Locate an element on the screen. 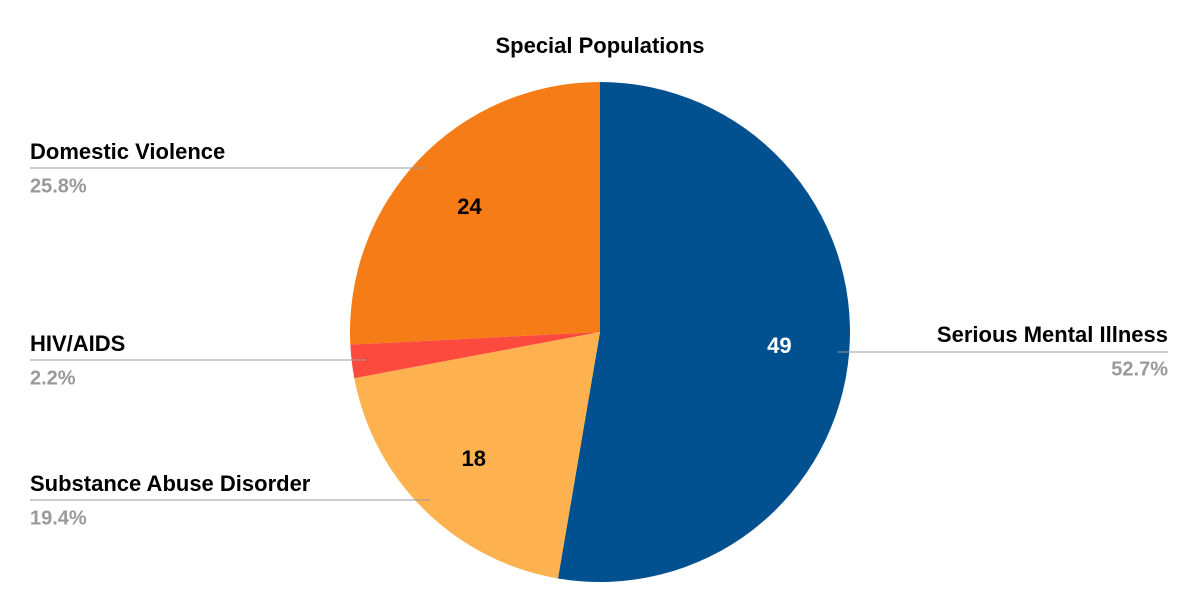  slice-value-label: 24 is located at coordinates (469, 206).